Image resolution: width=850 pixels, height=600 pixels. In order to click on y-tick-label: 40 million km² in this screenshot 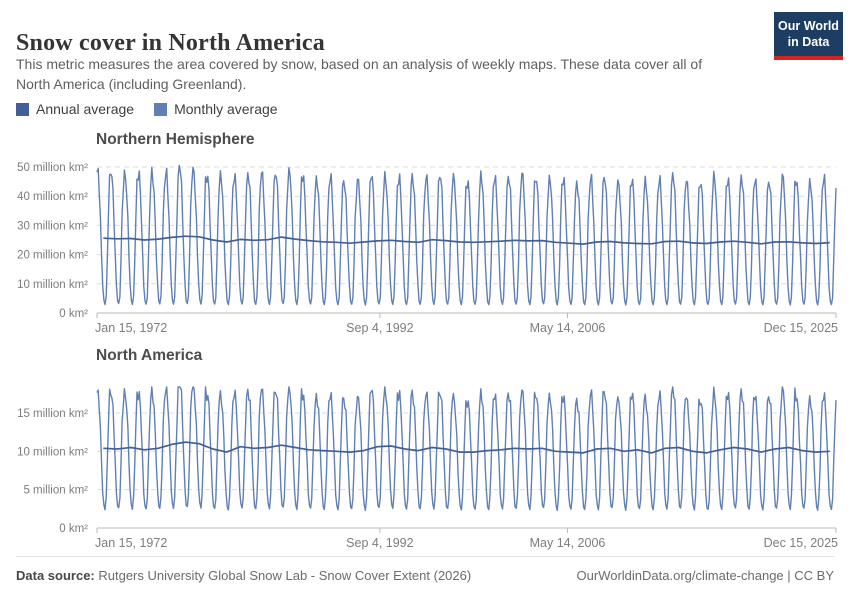, I will do `click(52, 197)`.